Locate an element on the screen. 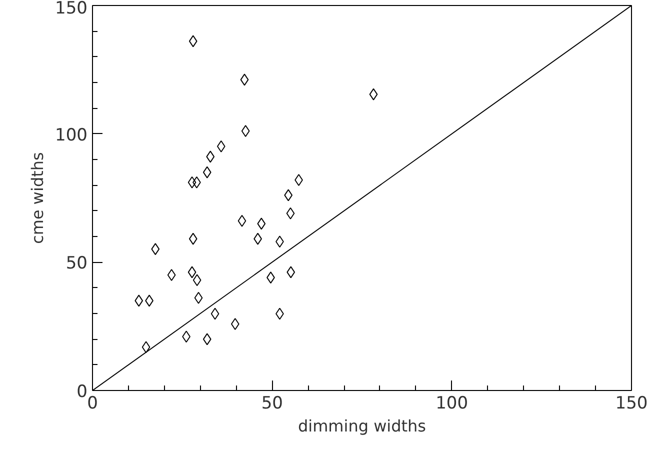 This screenshot has width=650, height=459. y-tick-label: 100 is located at coordinates (71, 135).